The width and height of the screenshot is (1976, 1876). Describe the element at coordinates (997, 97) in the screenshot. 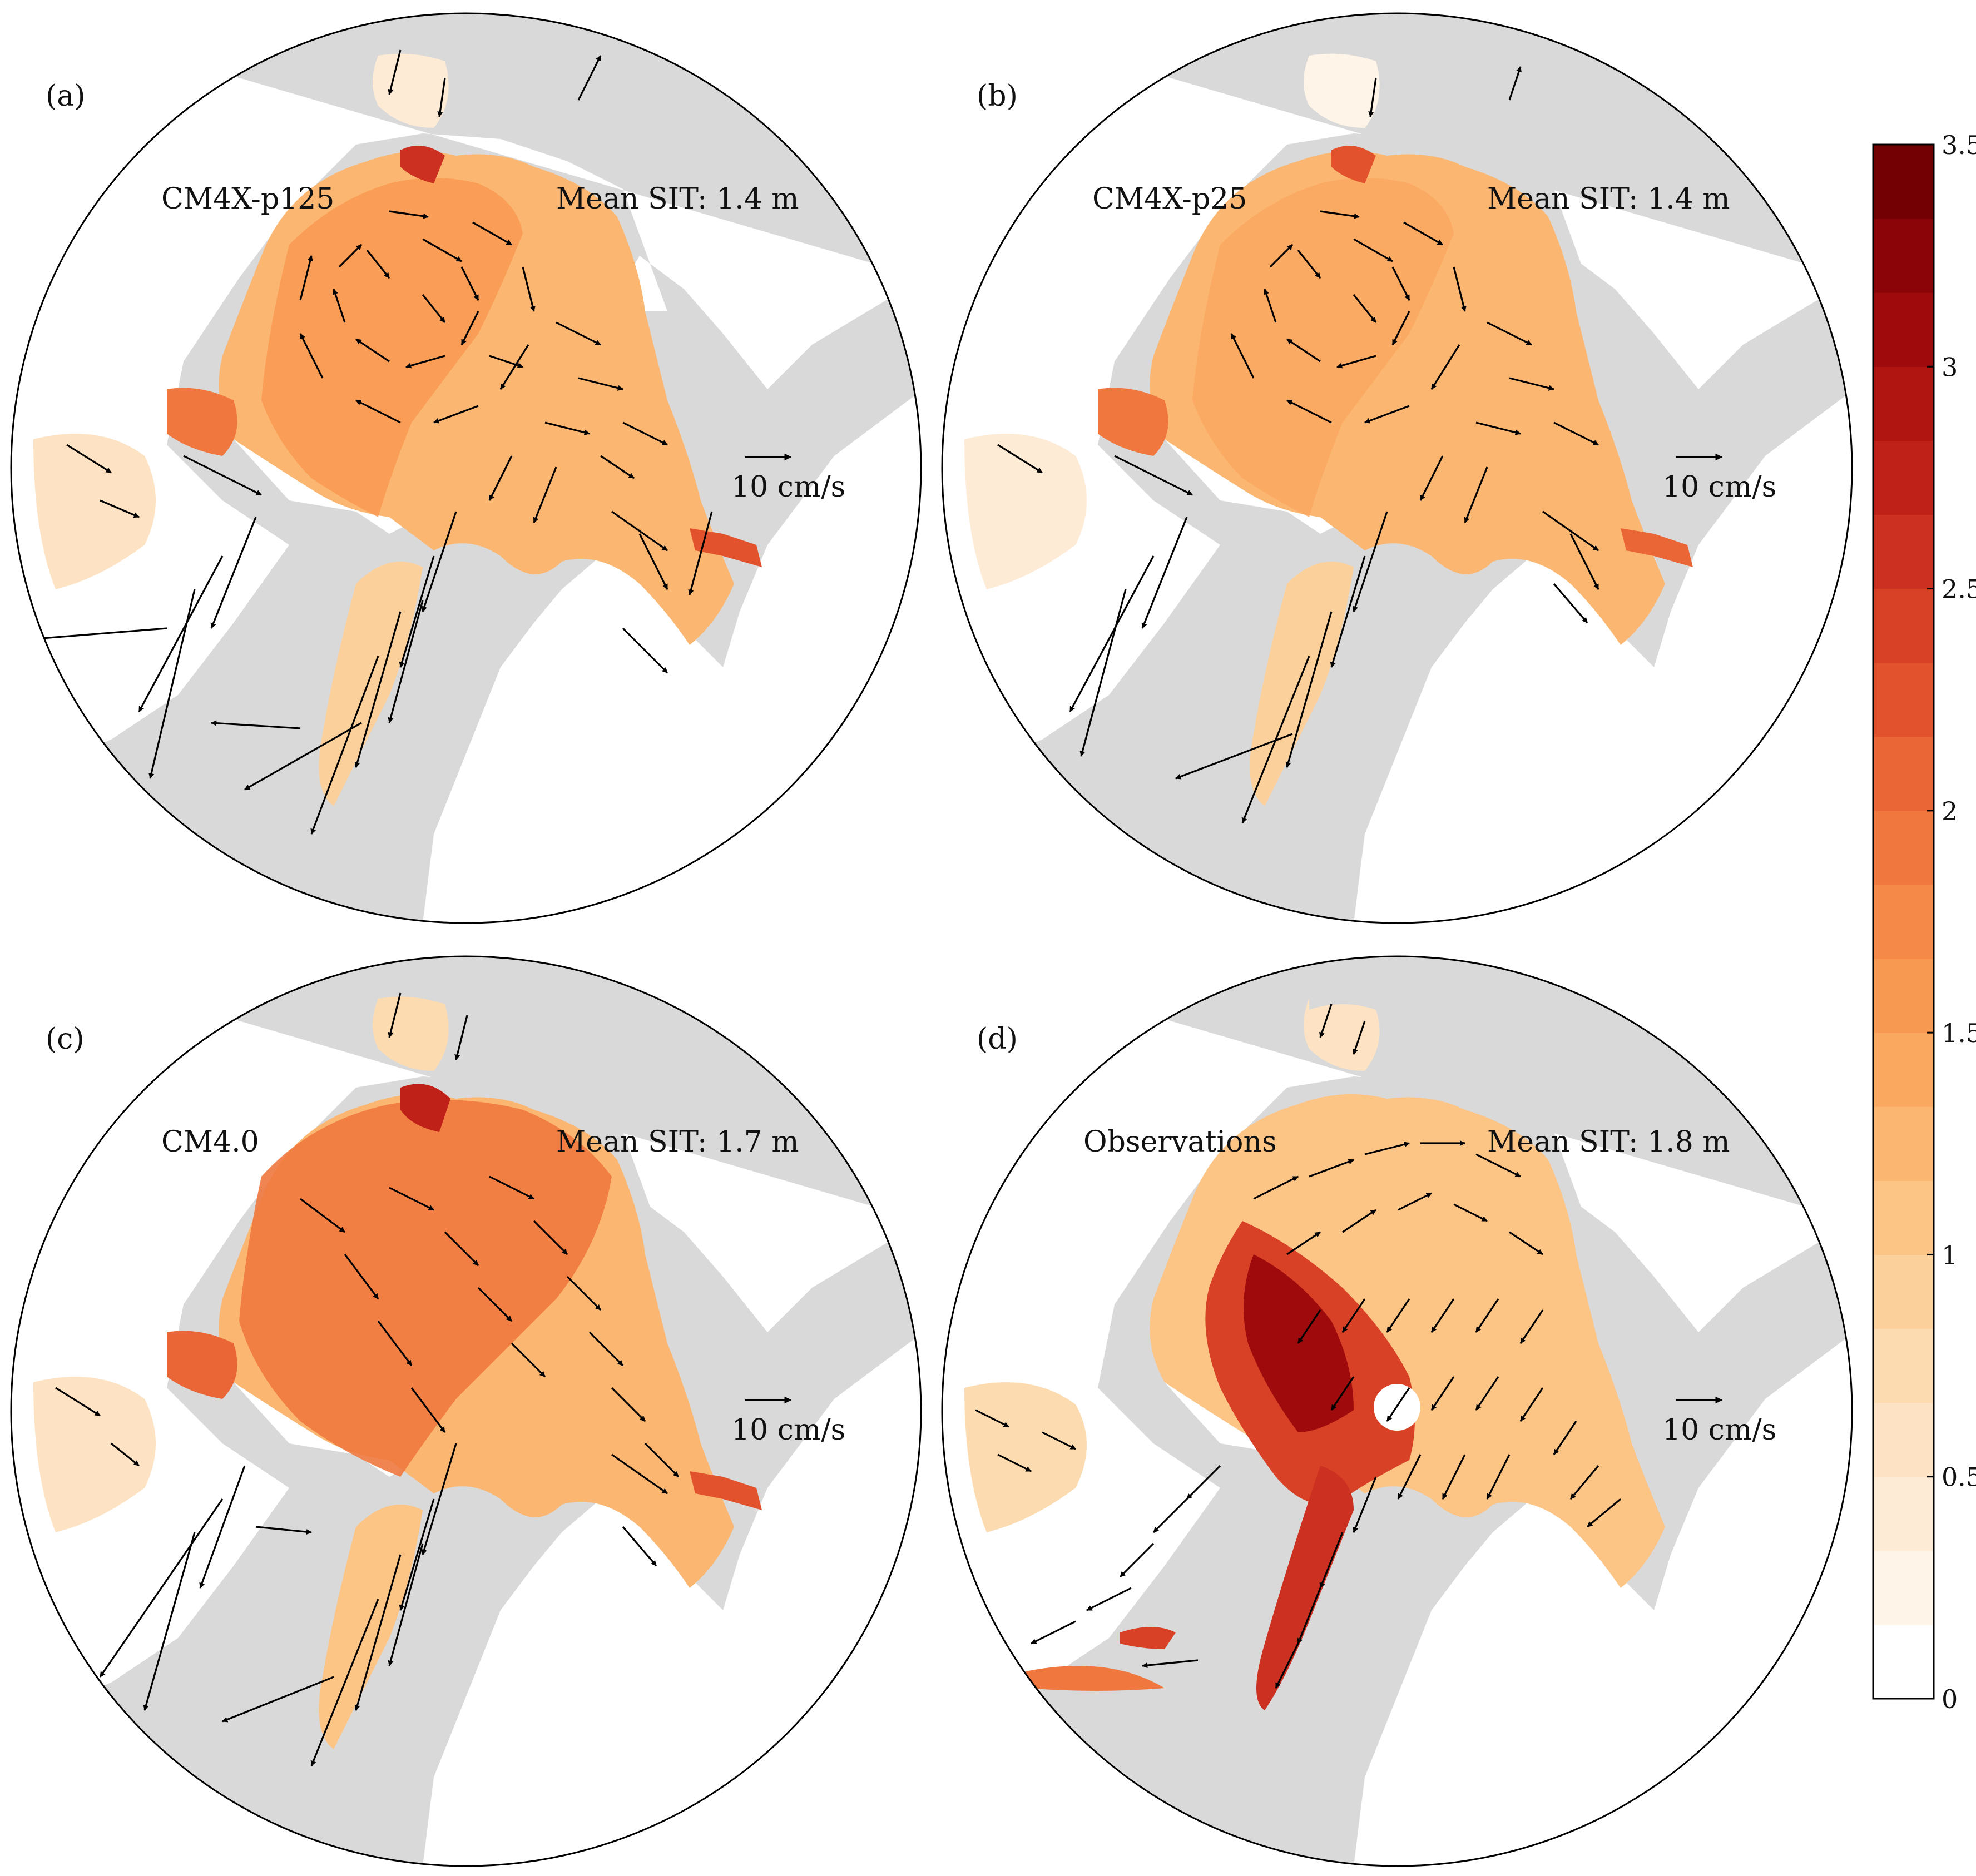

I see `panel-label: (b)` at that location.